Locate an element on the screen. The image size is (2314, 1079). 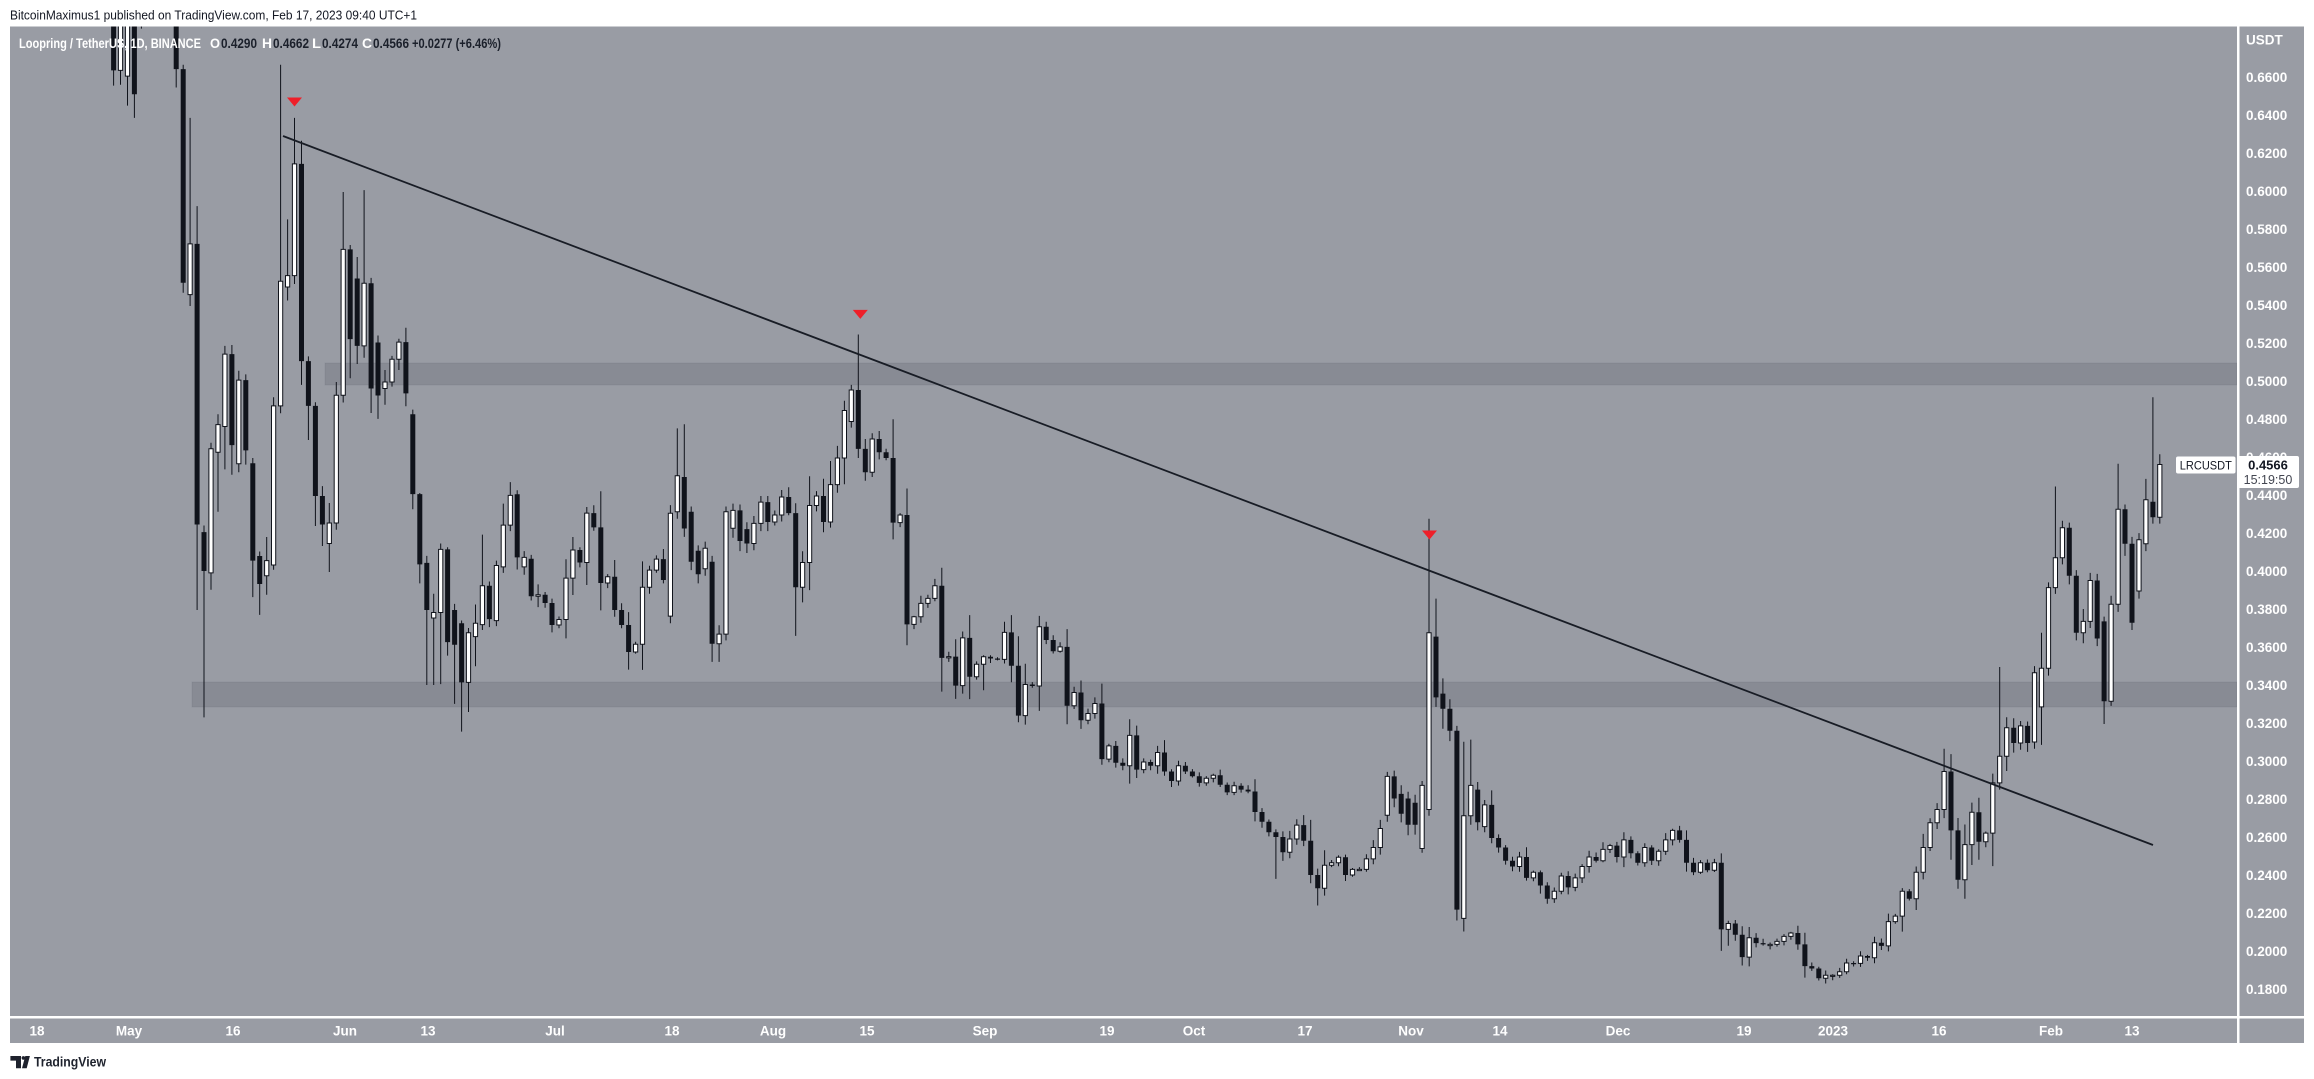
svg-text: 15 is located at coordinates (867, 1031).